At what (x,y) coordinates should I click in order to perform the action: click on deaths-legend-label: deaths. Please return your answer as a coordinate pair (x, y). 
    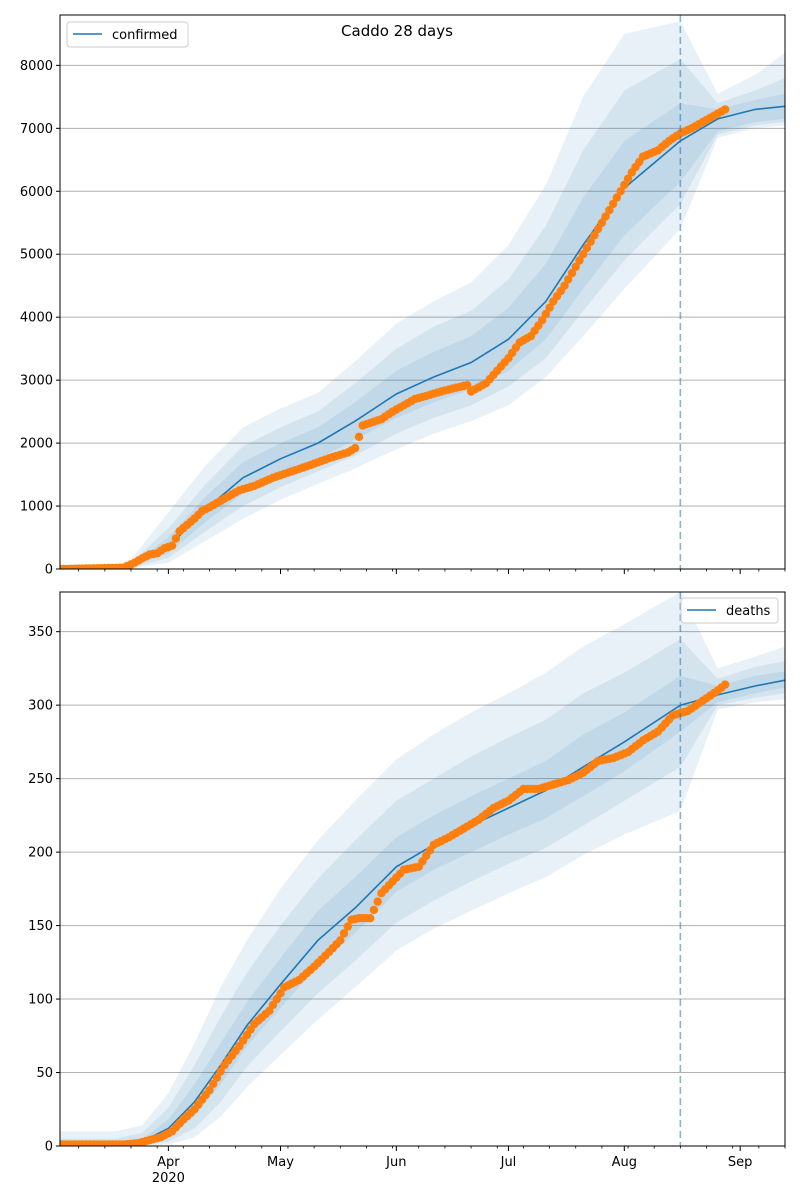
    Looking at the image, I should click on (748, 611).